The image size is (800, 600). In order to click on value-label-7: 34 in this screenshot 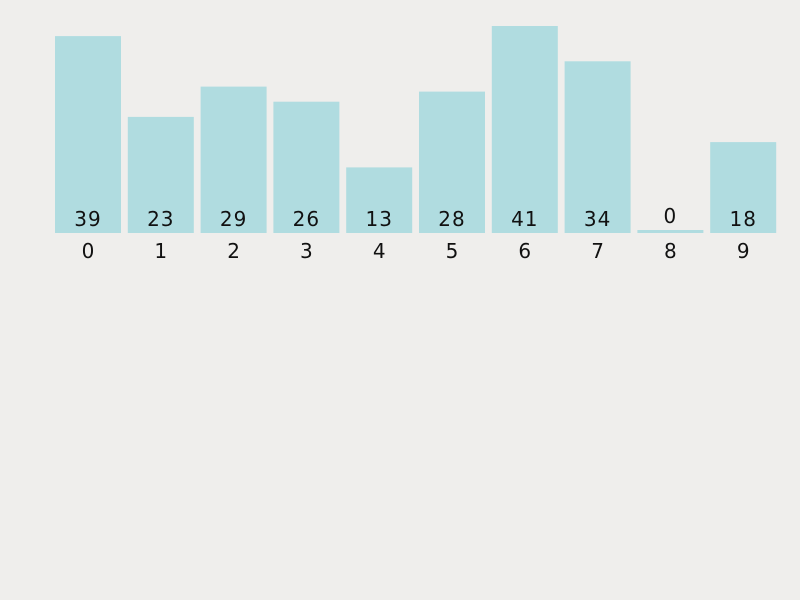, I will do `click(597, 219)`.